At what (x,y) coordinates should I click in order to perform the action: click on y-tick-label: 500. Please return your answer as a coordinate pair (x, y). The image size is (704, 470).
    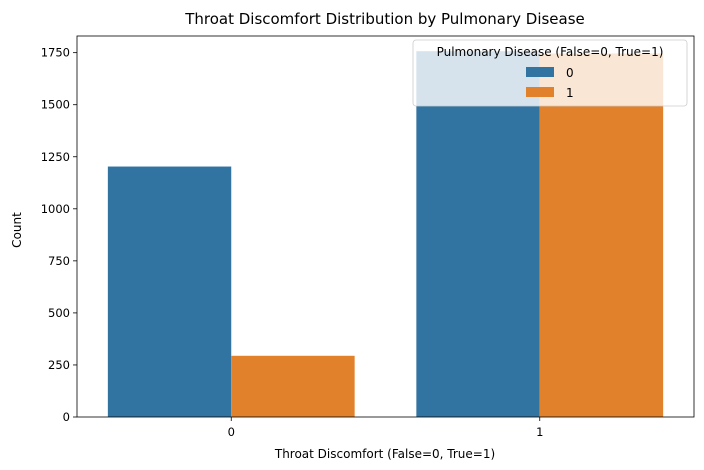
    Looking at the image, I should click on (59, 313).